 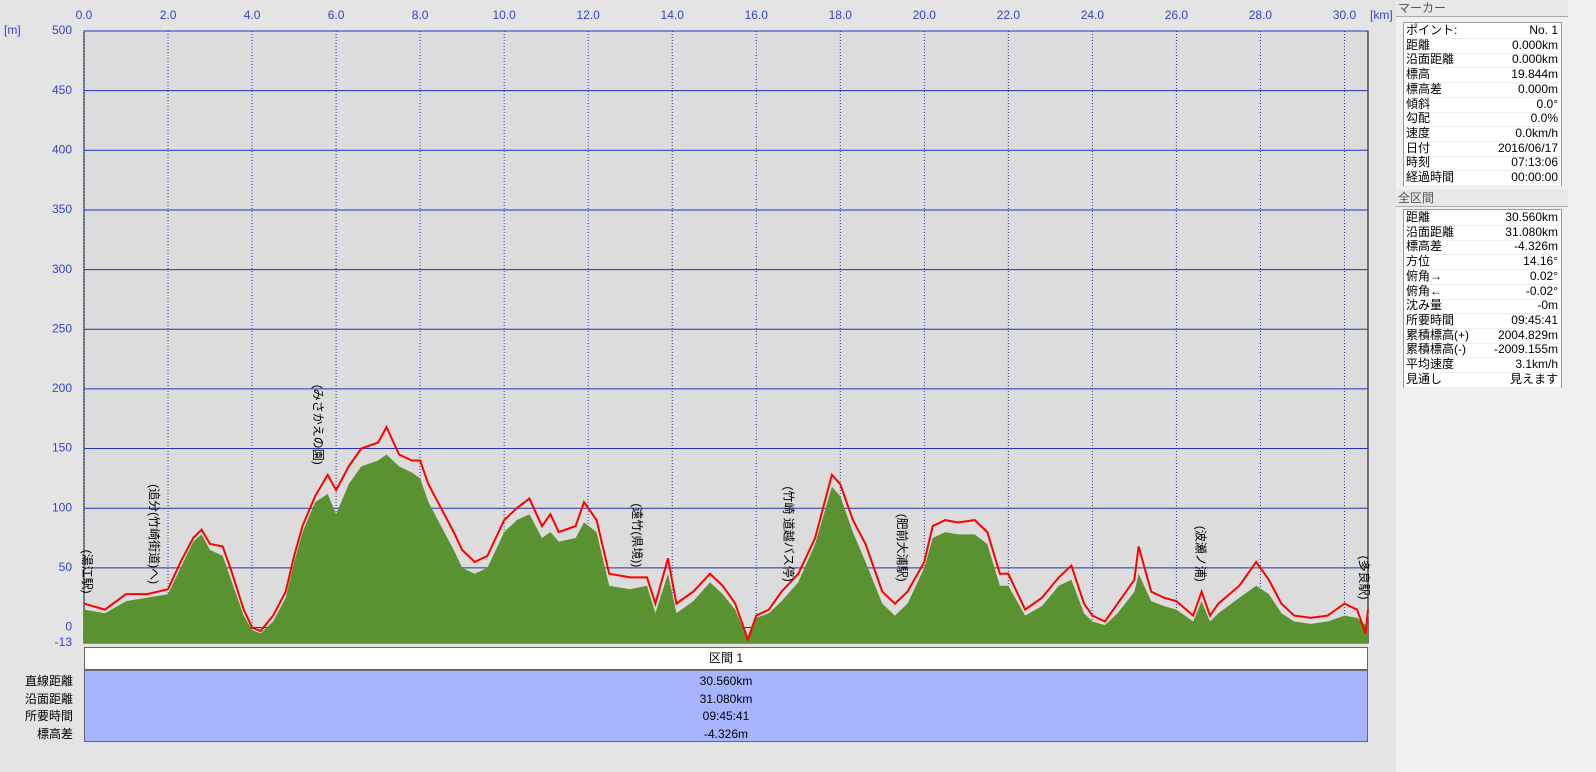 I want to click on panel-value: 31.080km, so click(x=1531, y=231).